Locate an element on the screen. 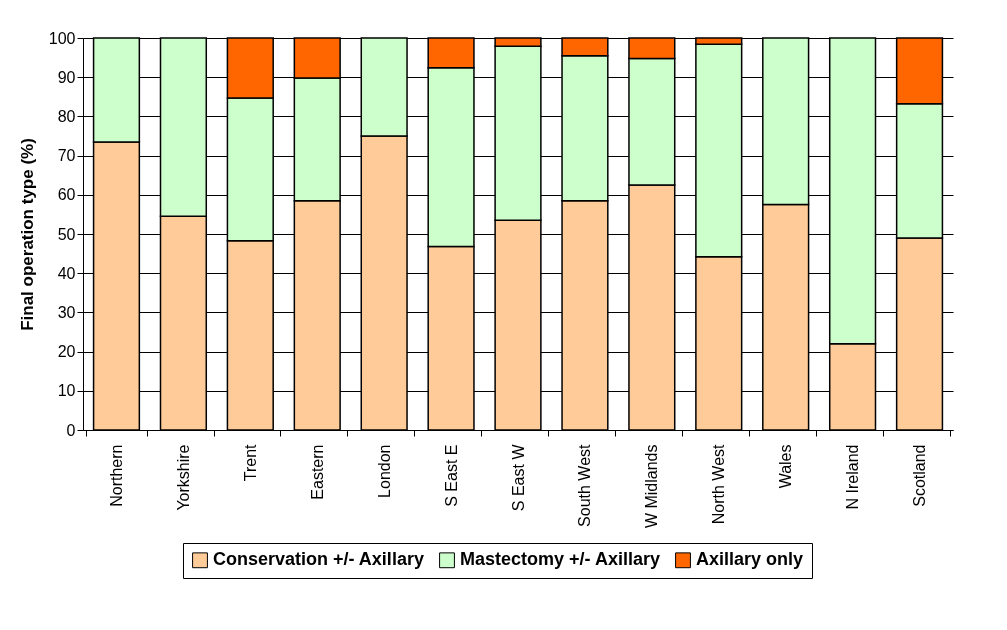  x-tick-label: London is located at coordinates (384, 471).